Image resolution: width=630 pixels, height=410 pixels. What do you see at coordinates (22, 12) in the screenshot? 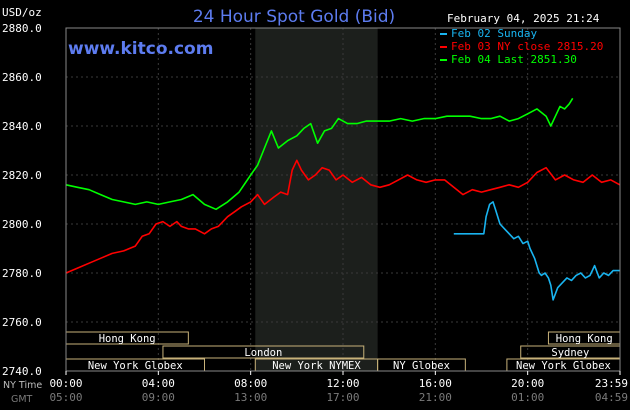
I see `y-unit-label: USD/oz` at bounding box center [22, 12].